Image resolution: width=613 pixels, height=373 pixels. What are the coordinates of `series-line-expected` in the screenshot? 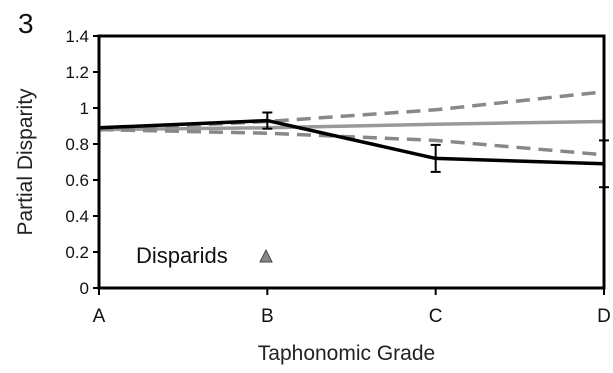 It's located at (351, 125).